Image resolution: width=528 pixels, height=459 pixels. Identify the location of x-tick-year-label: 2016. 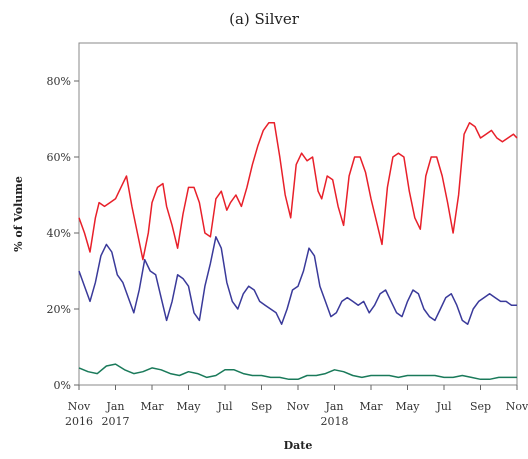
(79, 421).